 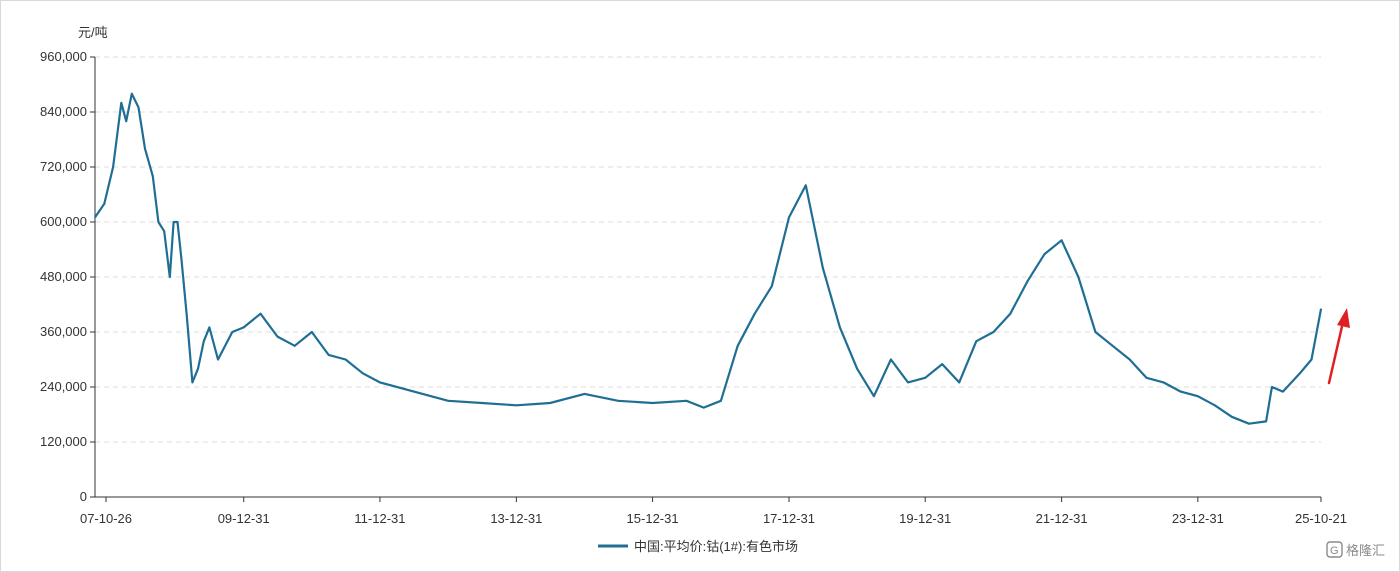 What do you see at coordinates (1321, 518) in the screenshot?
I see `x-tick-label: 25-10-21` at bounding box center [1321, 518].